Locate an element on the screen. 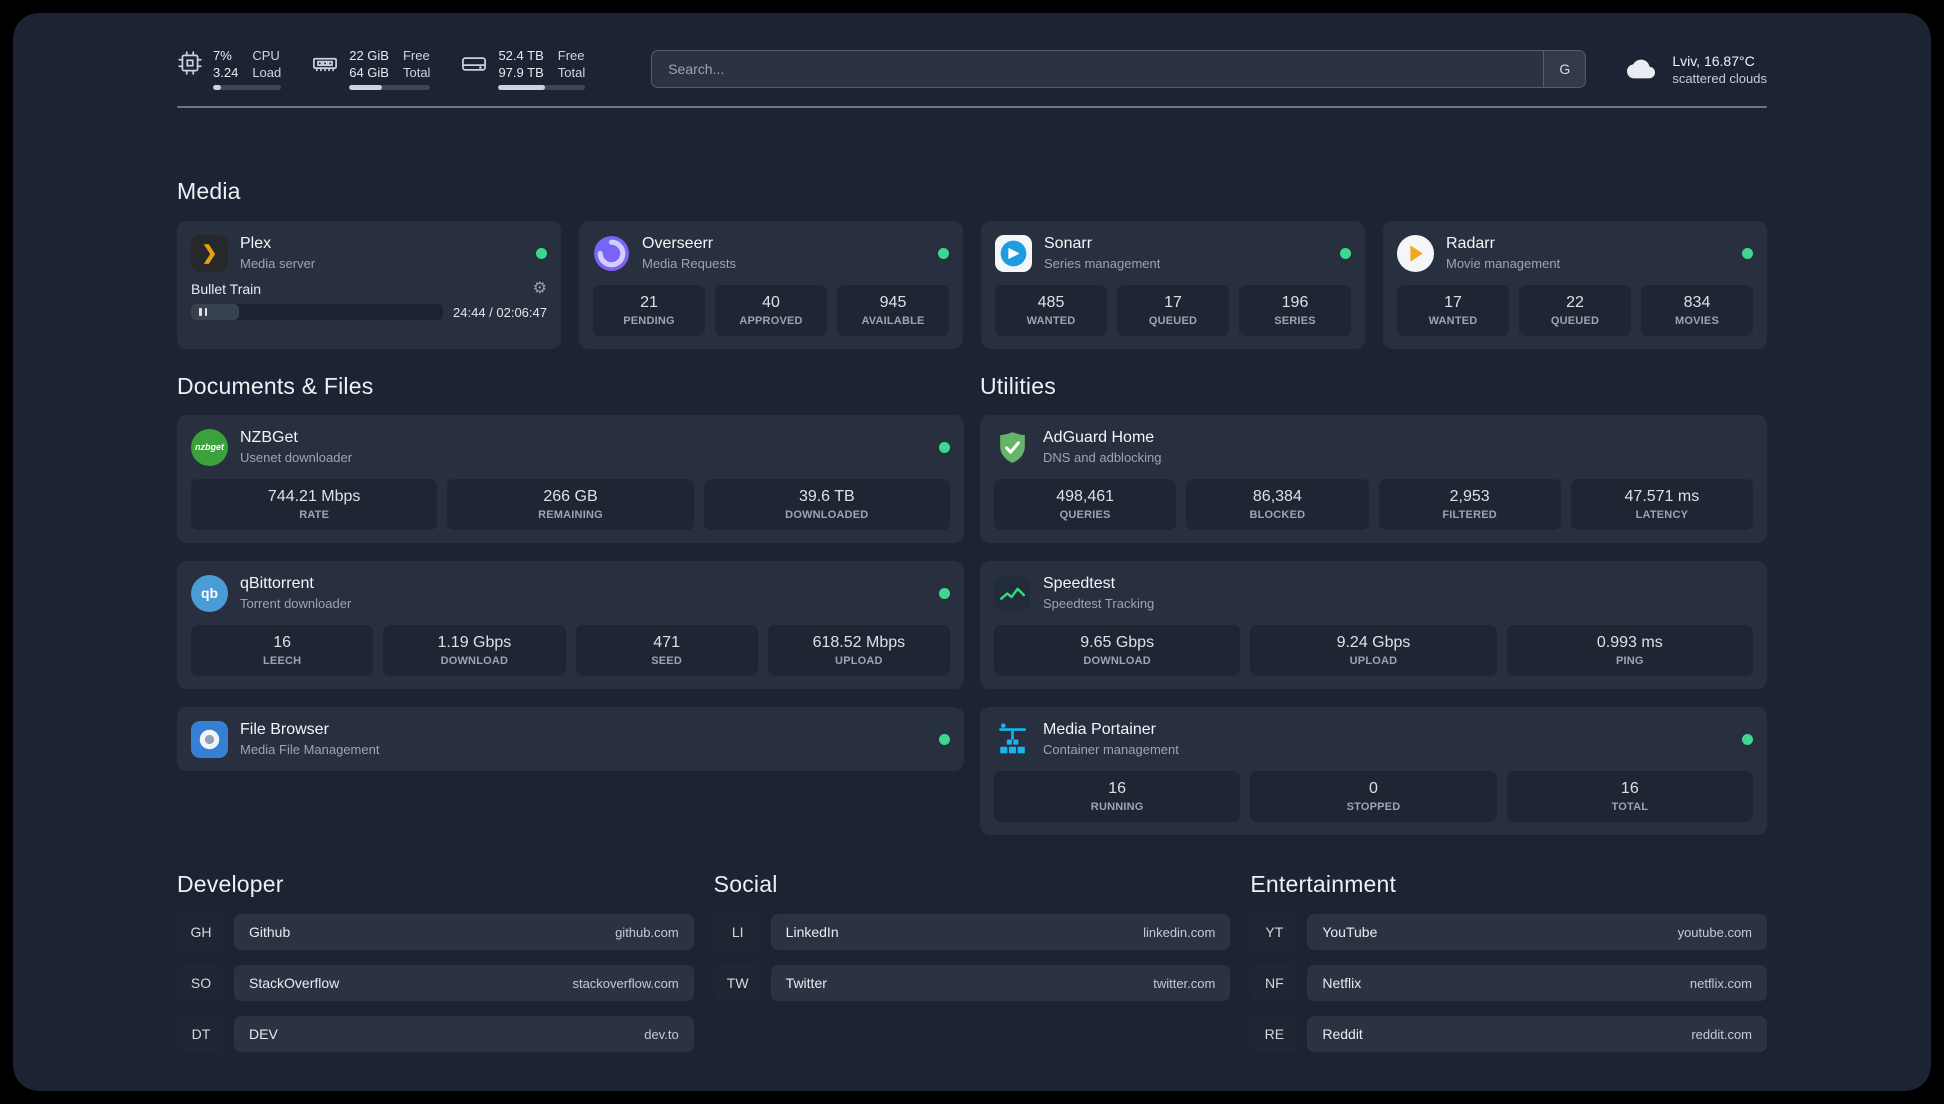  media-section-title: Media is located at coordinates (209, 191).